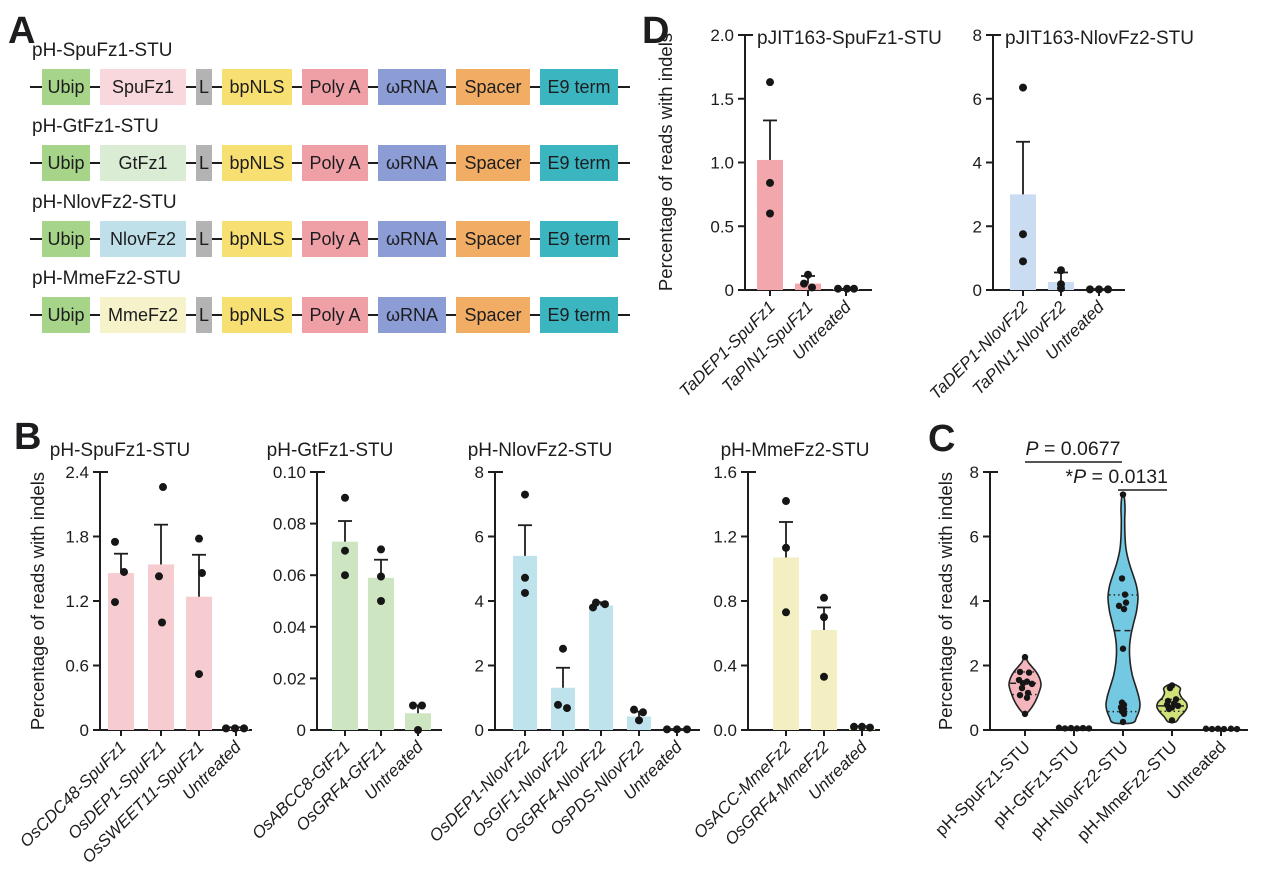  I want to click on y-tick-label: 1.2, so click(77, 601).